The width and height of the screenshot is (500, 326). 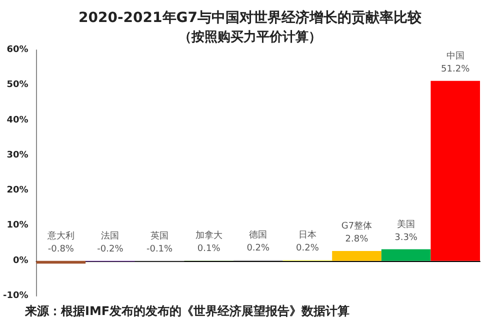 What do you see at coordinates (208, 236) in the screenshot?
I see `x-tick-label: 加拿大` at bounding box center [208, 236].